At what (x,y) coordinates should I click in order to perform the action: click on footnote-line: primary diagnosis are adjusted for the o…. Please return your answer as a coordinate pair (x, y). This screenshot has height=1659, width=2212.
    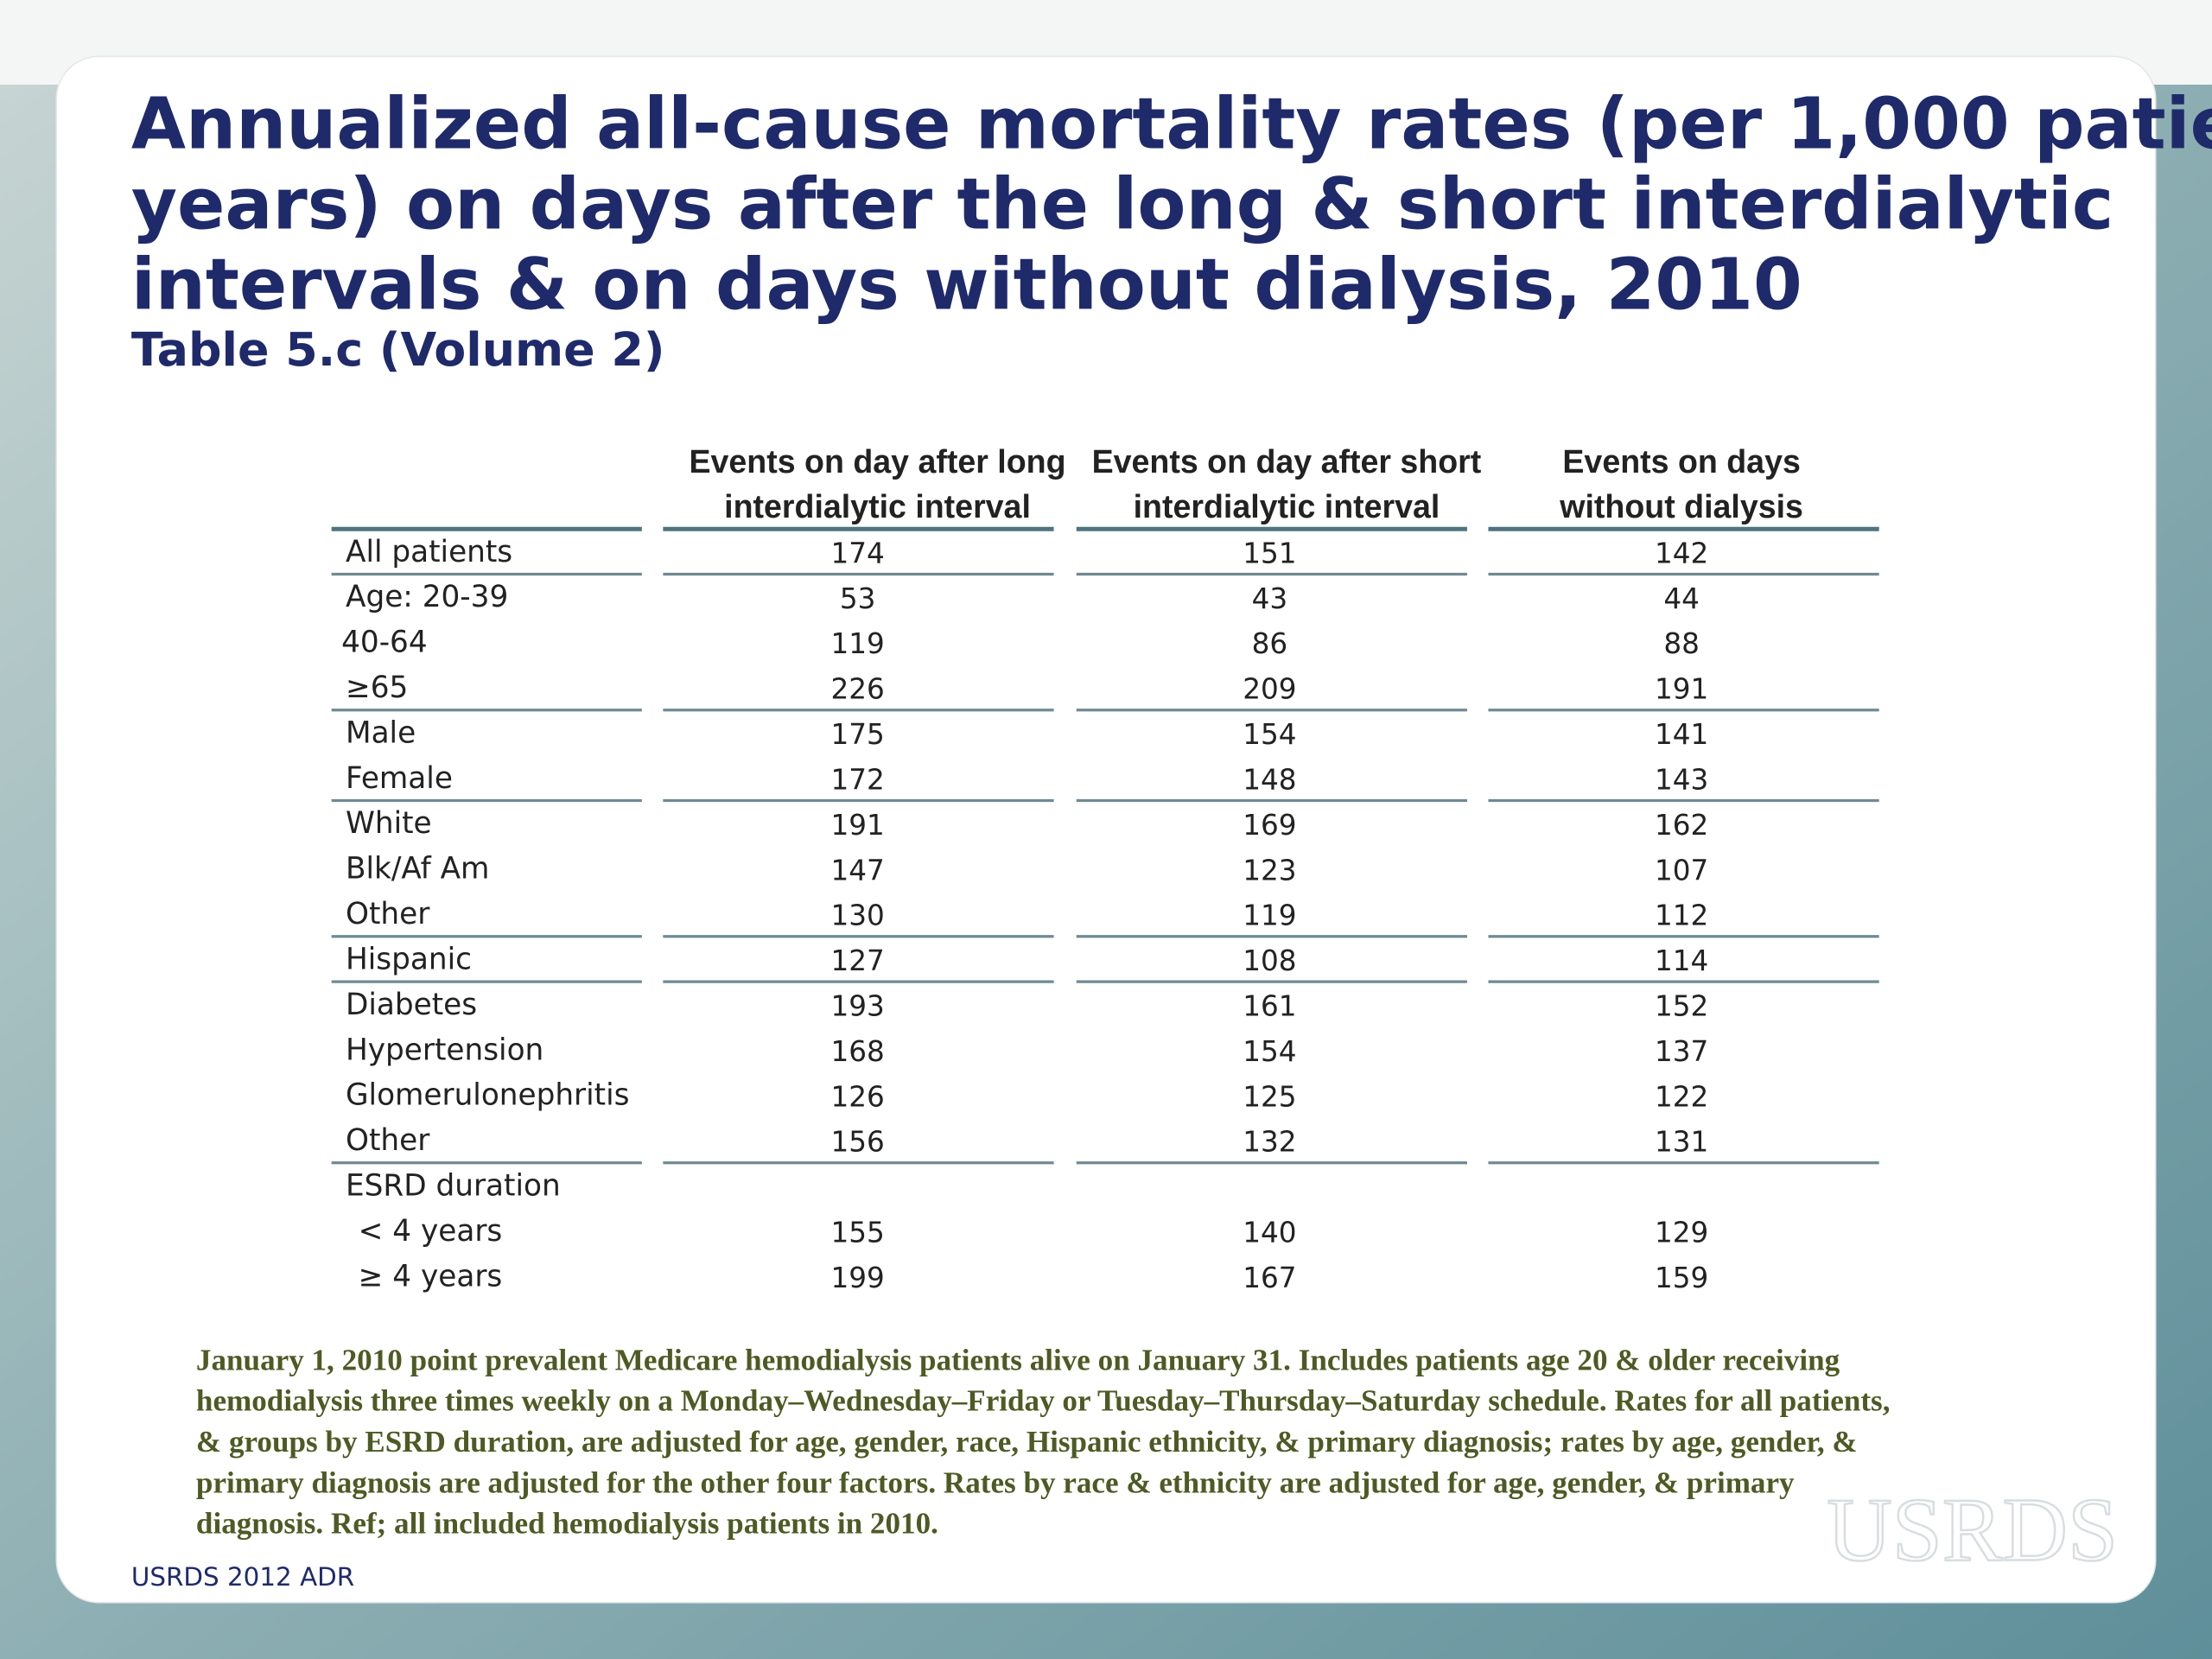
    Looking at the image, I should click on (995, 1482).